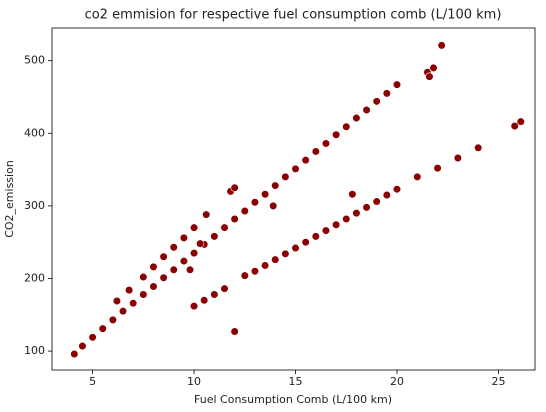 Image resolution: width=546 pixels, height=412 pixels. I want to click on x-tick-label: 10, so click(194, 381).